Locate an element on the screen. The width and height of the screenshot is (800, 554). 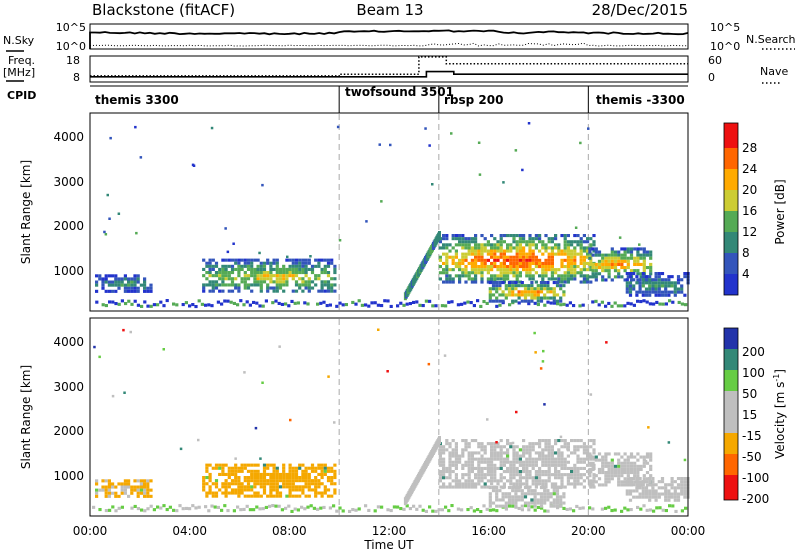
power-cbar-tick-8: 8 is located at coordinates (746, 253).